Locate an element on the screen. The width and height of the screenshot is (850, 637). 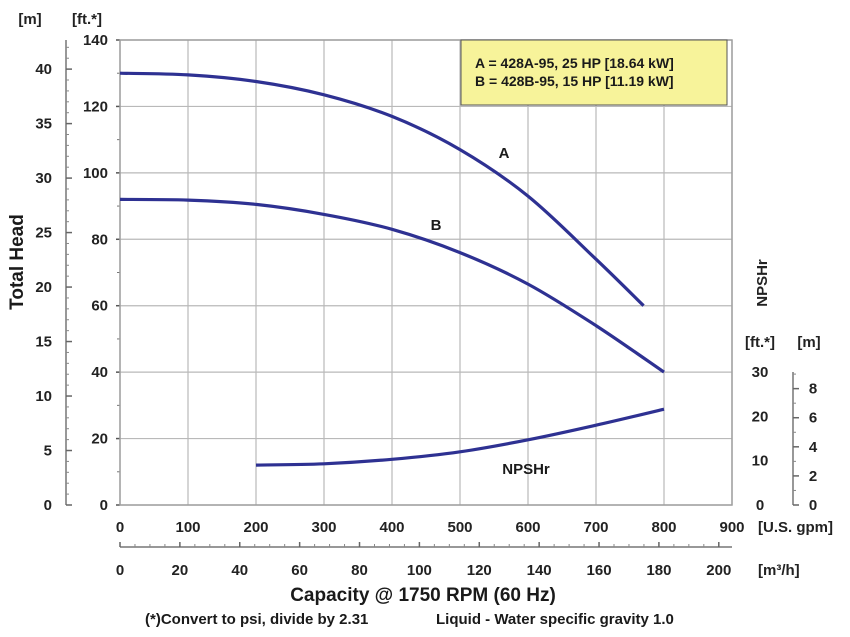
npsh-tick-m: 6 is located at coordinates (813, 418).